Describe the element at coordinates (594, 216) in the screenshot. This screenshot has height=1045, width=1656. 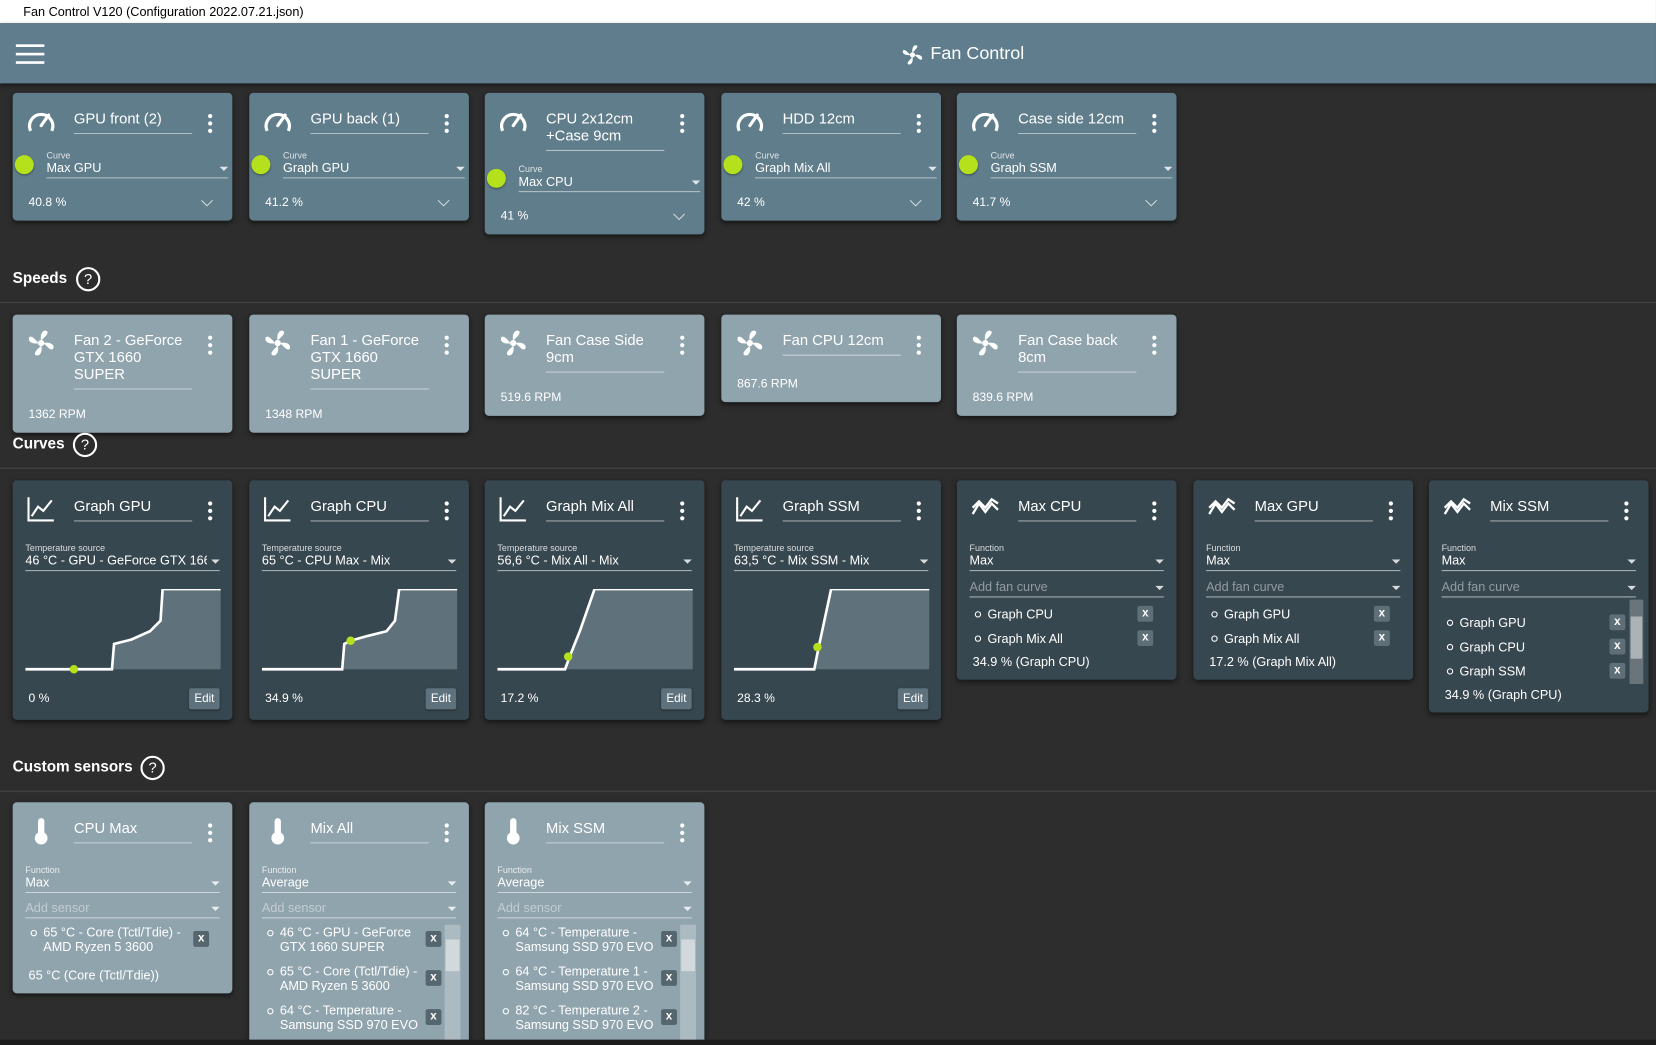
I see `control-footer: 41 %` at that location.